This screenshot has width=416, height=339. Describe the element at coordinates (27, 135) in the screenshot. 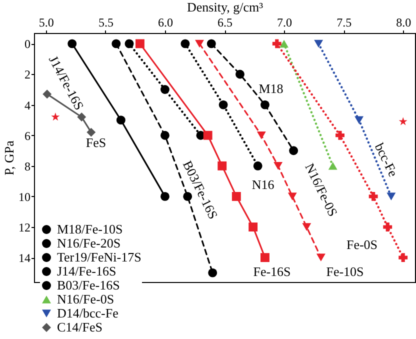

I see `y-tick-label: 6` at that location.